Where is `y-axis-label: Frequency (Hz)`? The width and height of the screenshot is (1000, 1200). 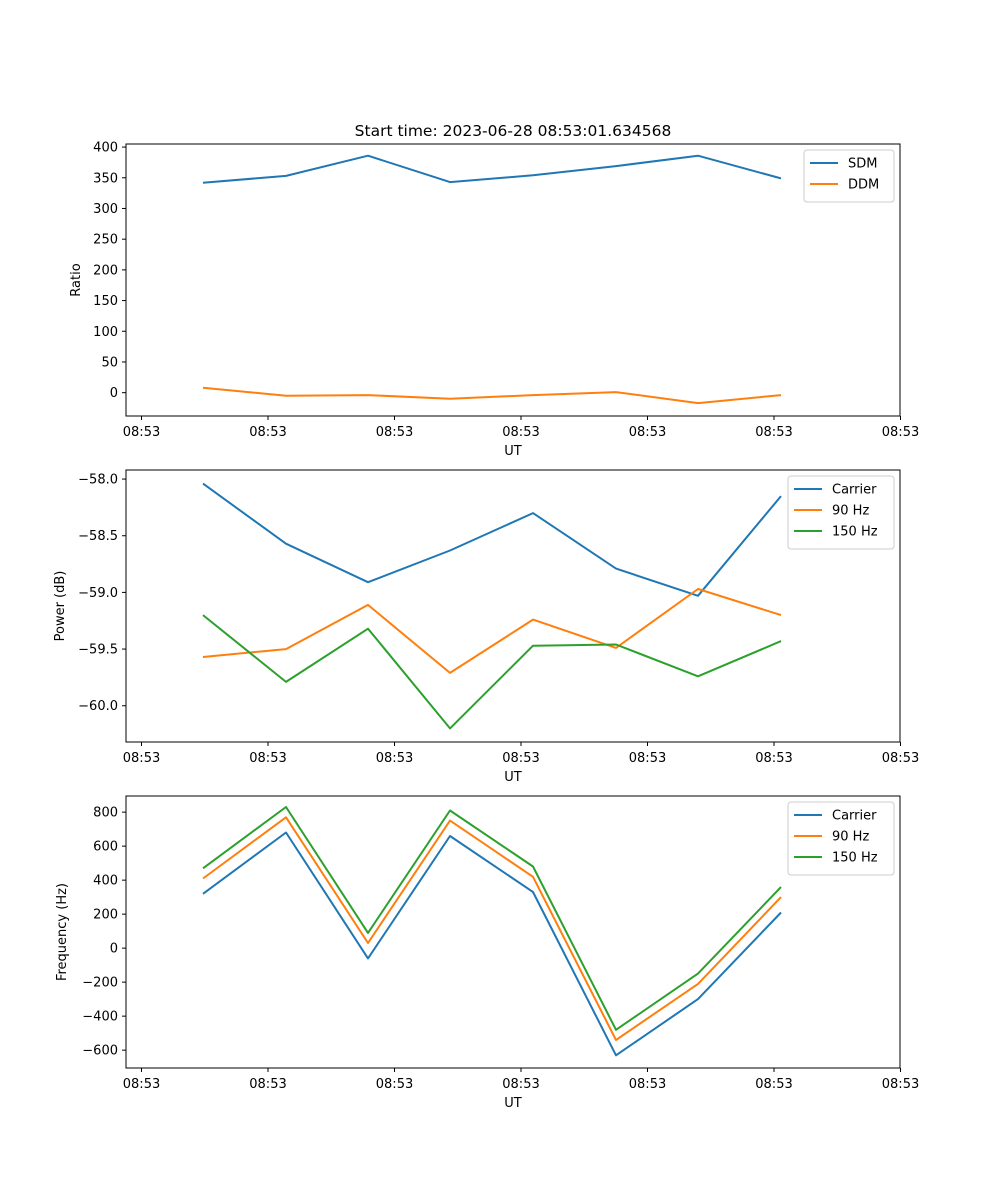
y-axis-label: Frequency (Hz) is located at coordinates (62, 932).